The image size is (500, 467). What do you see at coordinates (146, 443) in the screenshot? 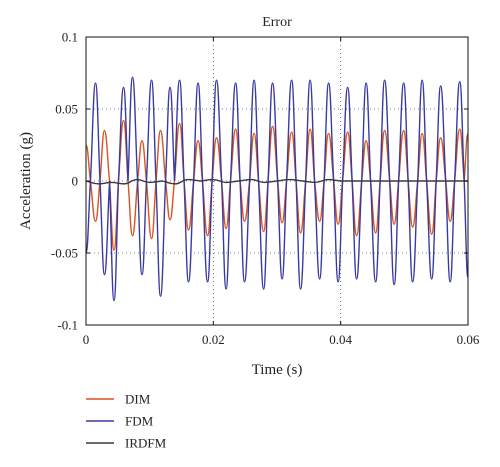
I see `legend-label-irdfm: IRDFM` at bounding box center [146, 443].